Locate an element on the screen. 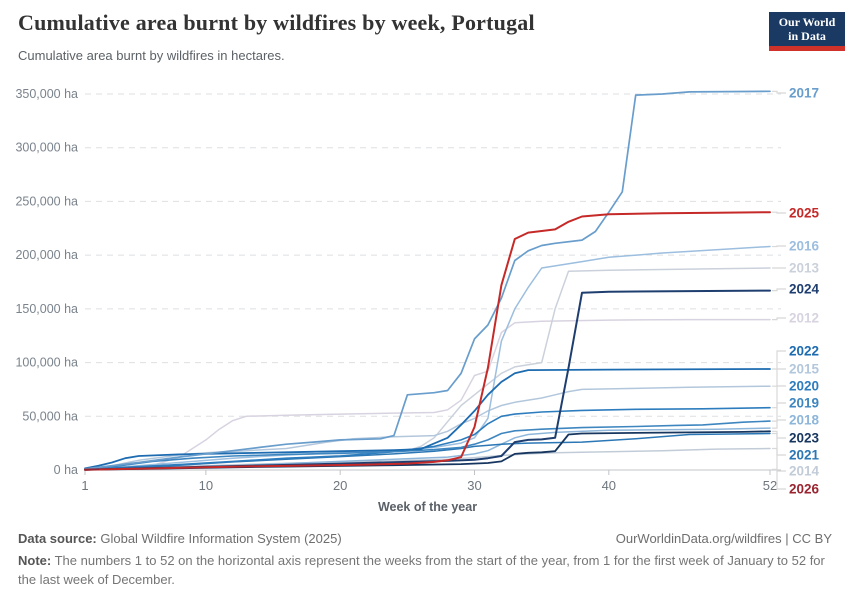  series-label-2018: 2018 is located at coordinates (804, 420).